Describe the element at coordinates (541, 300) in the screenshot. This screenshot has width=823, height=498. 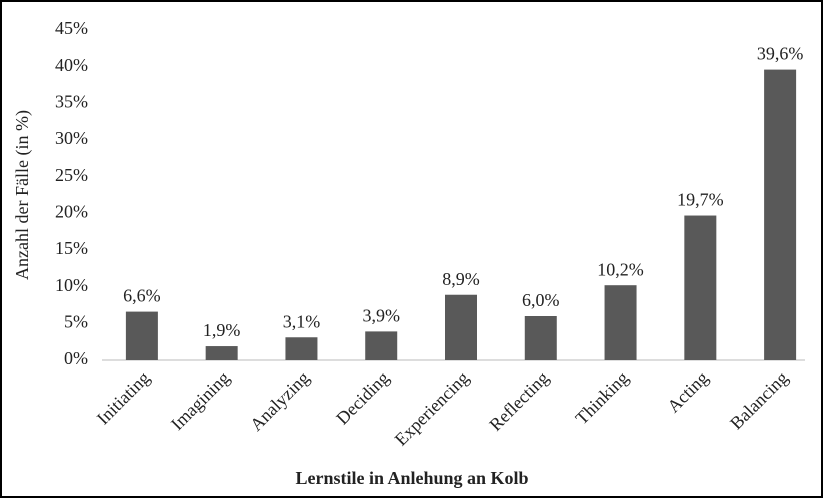
I see `value-label: 6,0%` at that location.